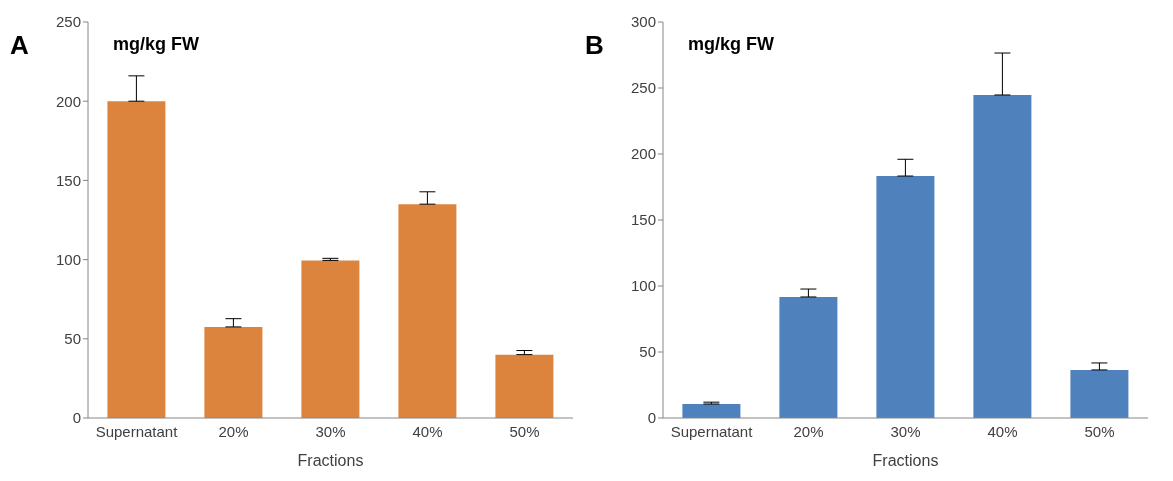 The height and width of the screenshot is (481, 1173). Describe the element at coordinates (594, 45) in the screenshot. I see `chart-title: B` at that location.